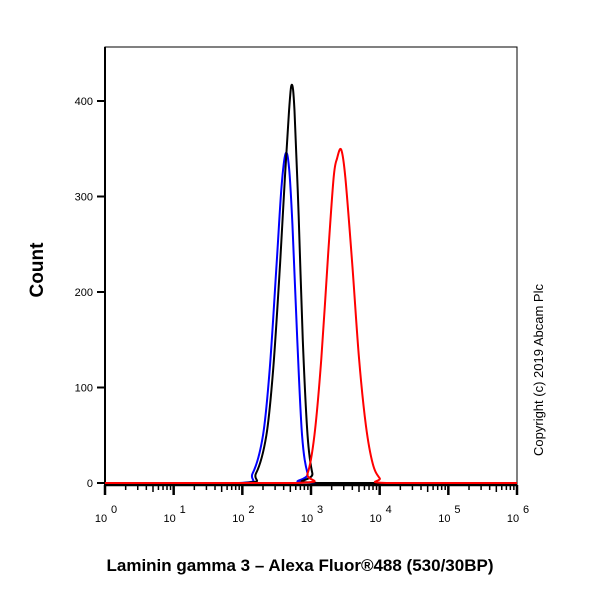  What do you see at coordinates (457, 510) in the screenshot?
I see `x-tick-exponent: 5` at bounding box center [457, 510].